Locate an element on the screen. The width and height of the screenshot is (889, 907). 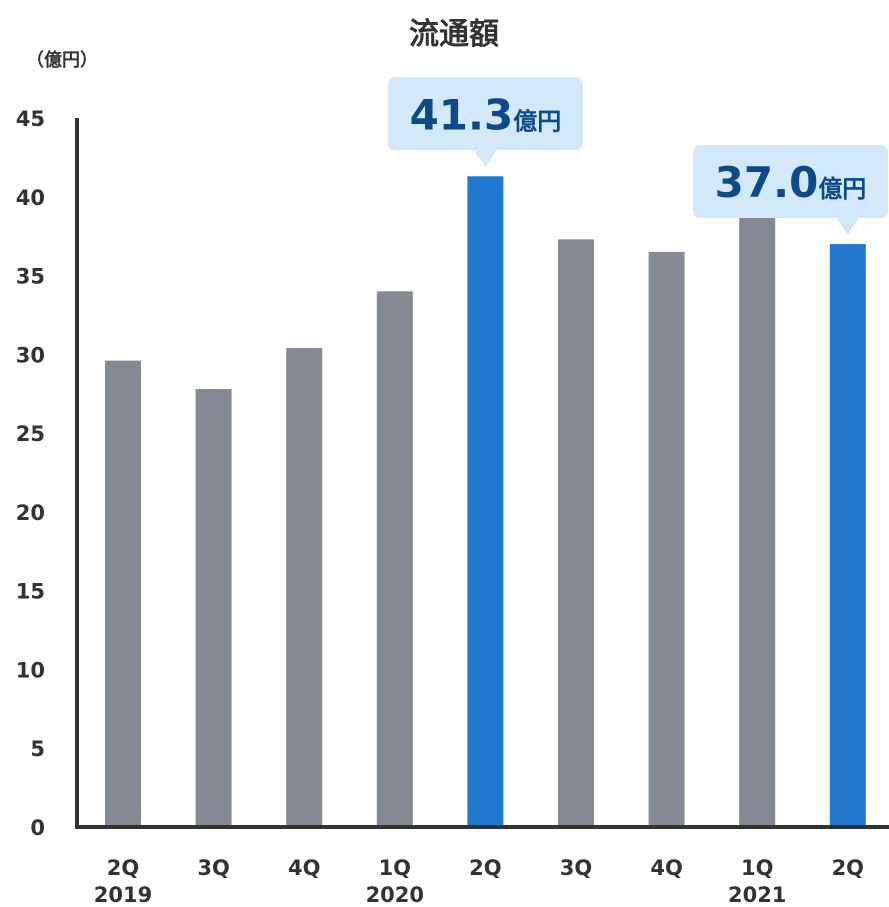
y-tick-label: 10 is located at coordinates (30, 670).